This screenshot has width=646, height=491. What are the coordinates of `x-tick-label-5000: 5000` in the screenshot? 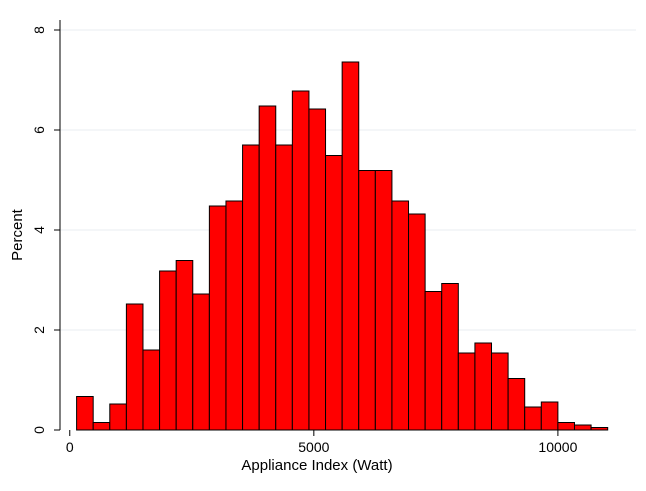 It's located at (313, 447).